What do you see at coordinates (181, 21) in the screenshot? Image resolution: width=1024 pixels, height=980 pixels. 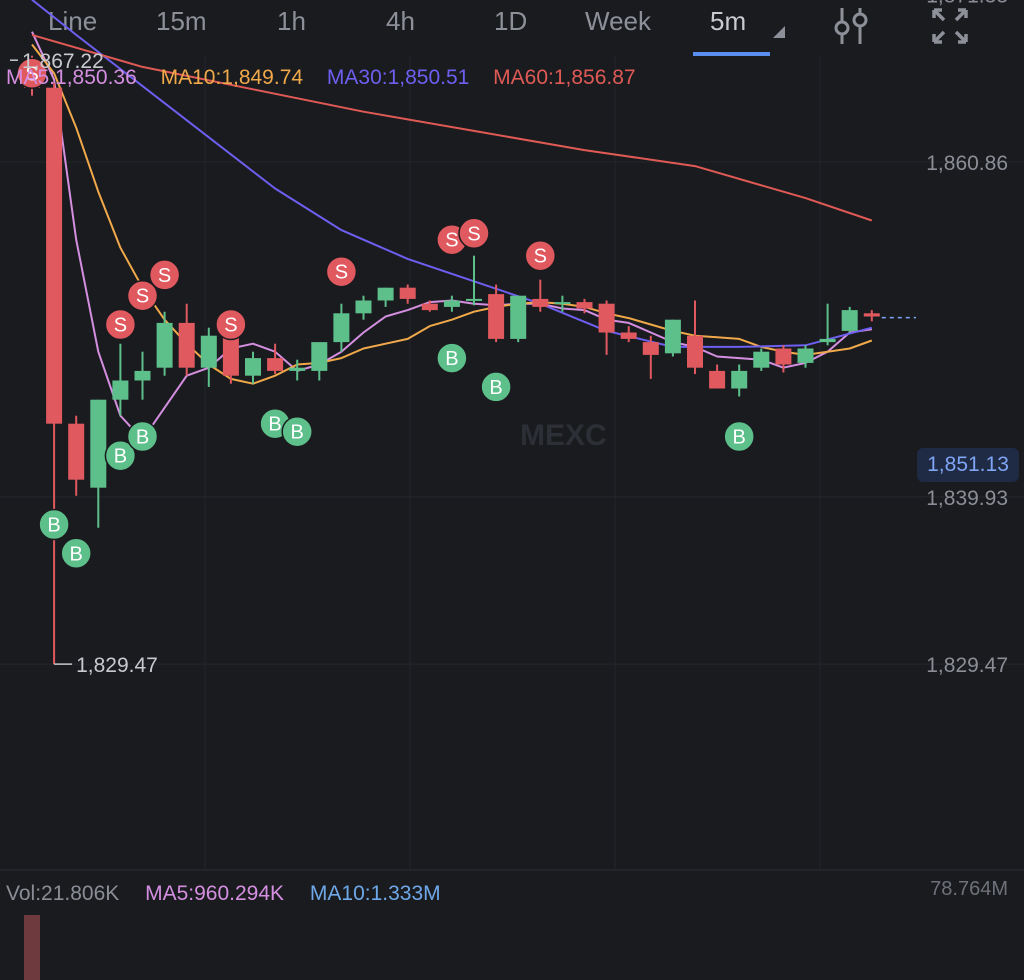 I see `tab-15m: 15m` at bounding box center [181, 21].